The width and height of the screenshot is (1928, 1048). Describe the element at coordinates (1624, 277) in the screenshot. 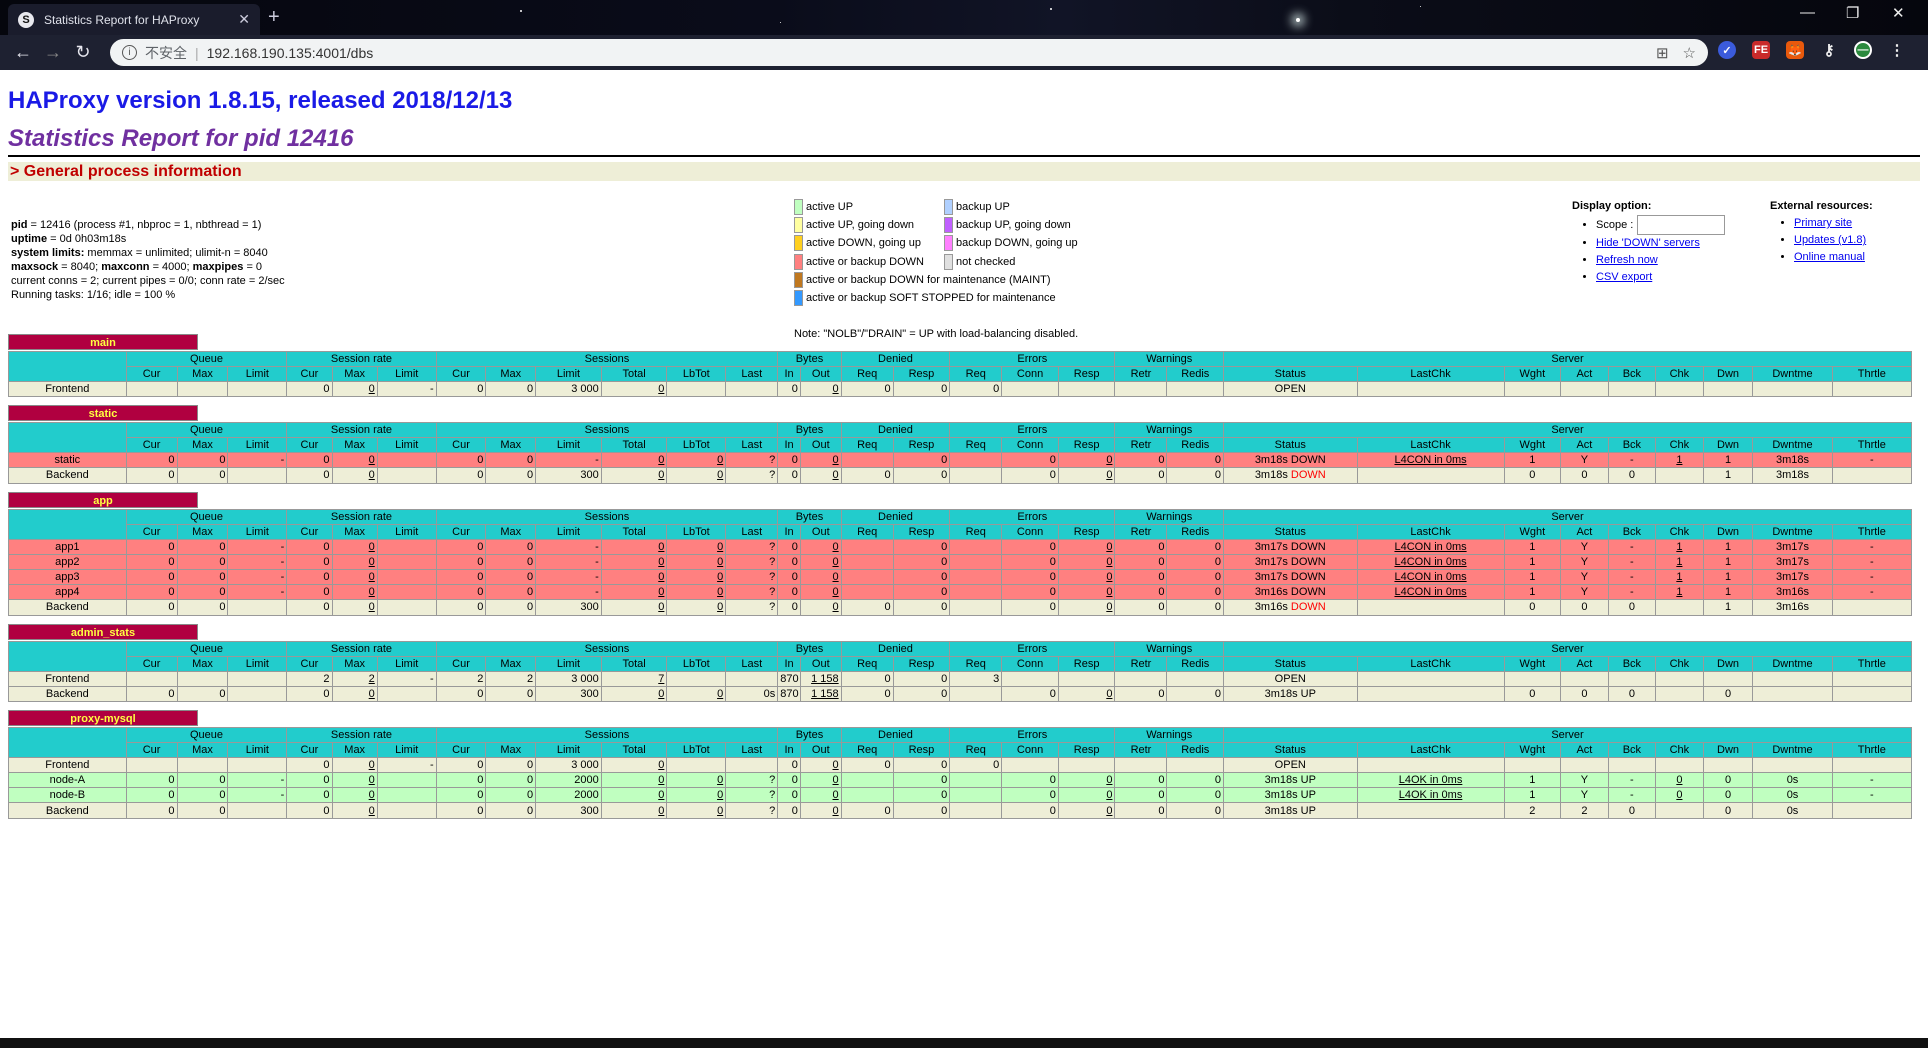

I see `csv-export-link: CSV export` at that location.